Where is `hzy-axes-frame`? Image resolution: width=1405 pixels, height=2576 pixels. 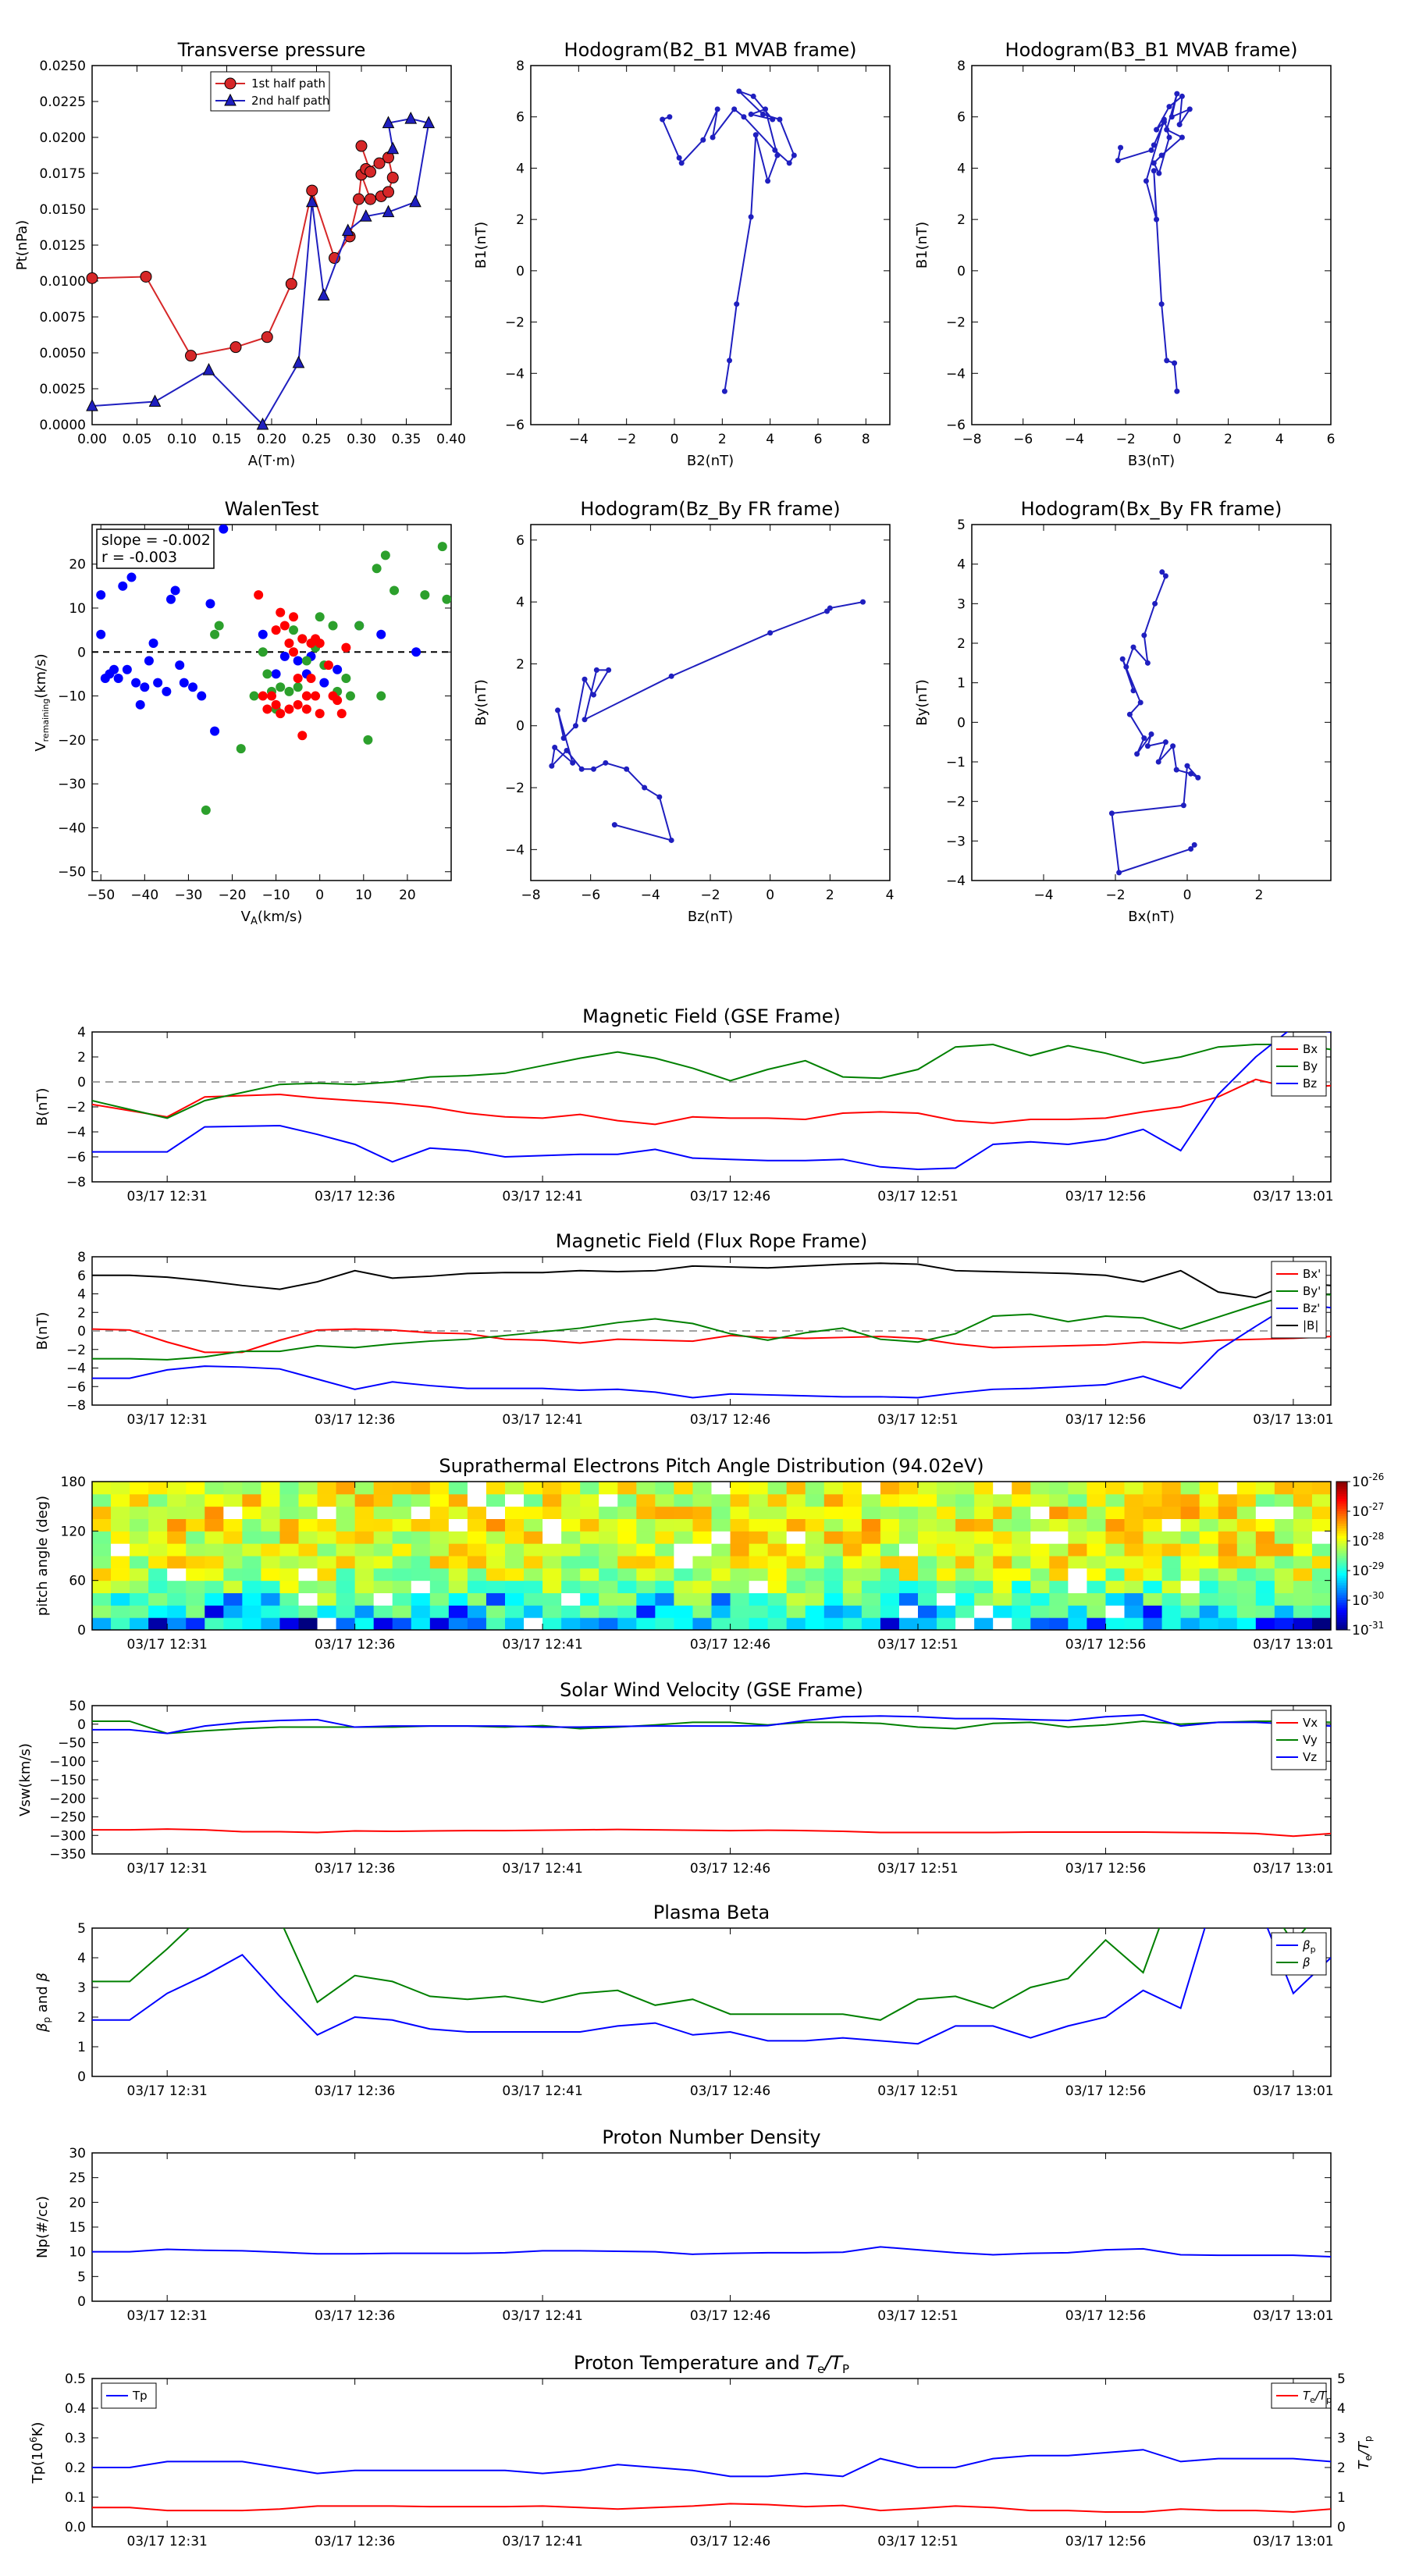 hzy-axes-frame is located at coordinates (711, 702).